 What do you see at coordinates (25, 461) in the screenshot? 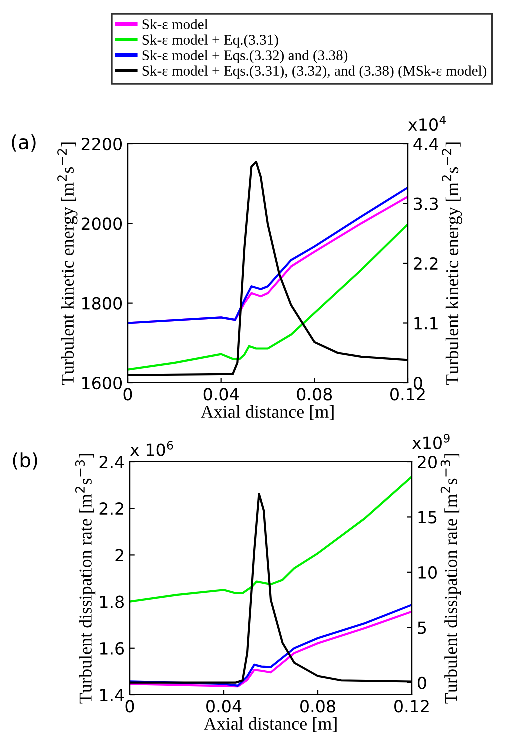
I see `chart-title: (b)` at bounding box center [25, 461].